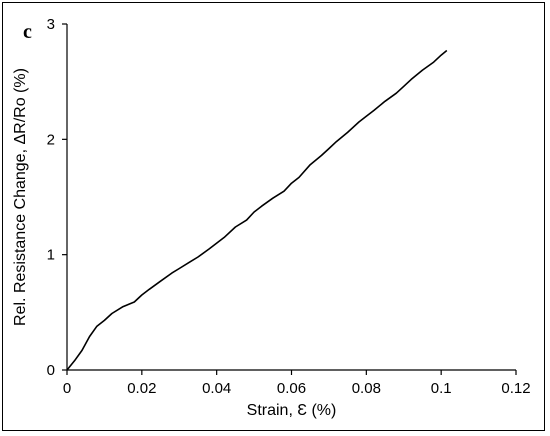  What do you see at coordinates (51, 370) in the screenshot?
I see `y-tick-label: 0` at bounding box center [51, 370].